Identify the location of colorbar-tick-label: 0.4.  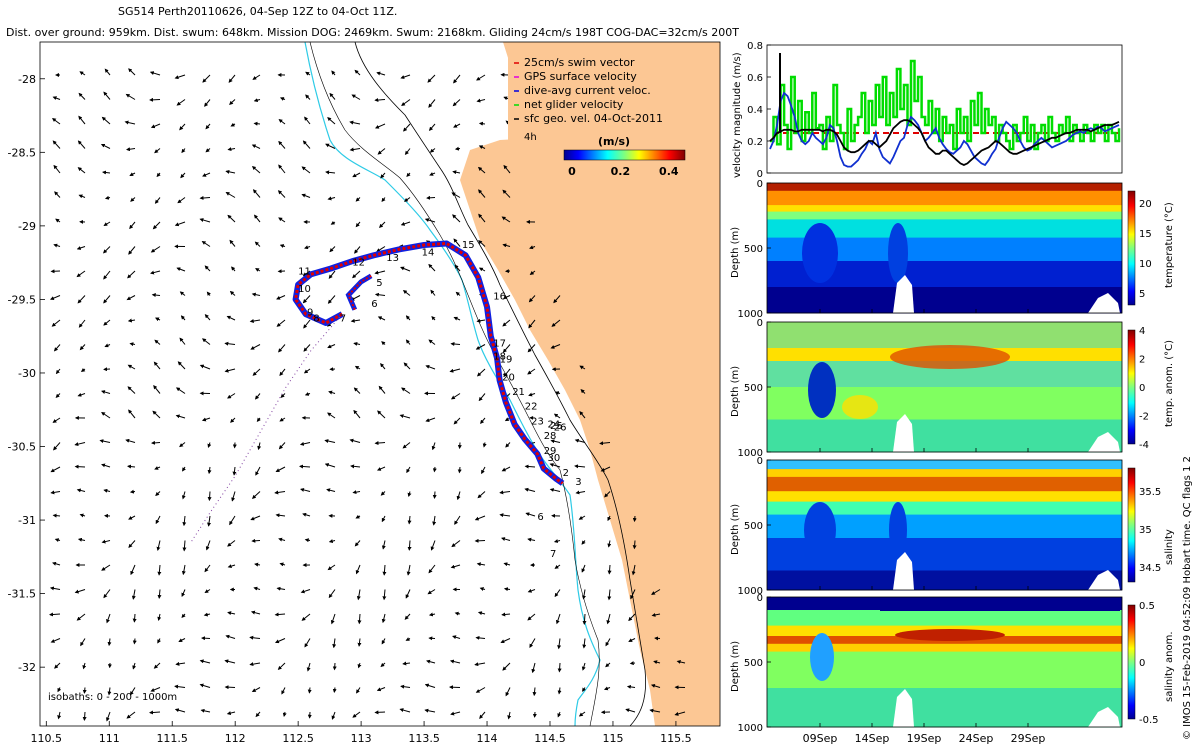
(669, 171).